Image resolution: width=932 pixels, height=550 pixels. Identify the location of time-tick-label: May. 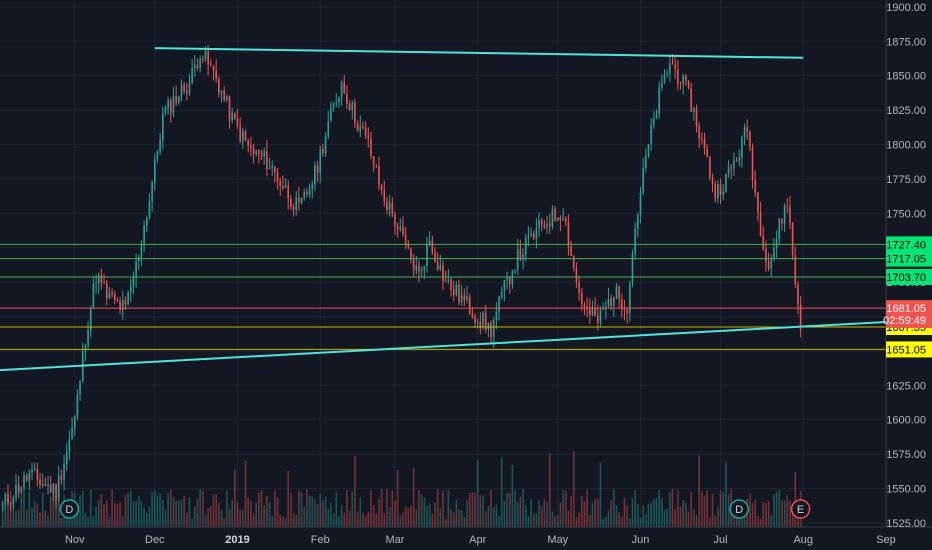
(557, 540).